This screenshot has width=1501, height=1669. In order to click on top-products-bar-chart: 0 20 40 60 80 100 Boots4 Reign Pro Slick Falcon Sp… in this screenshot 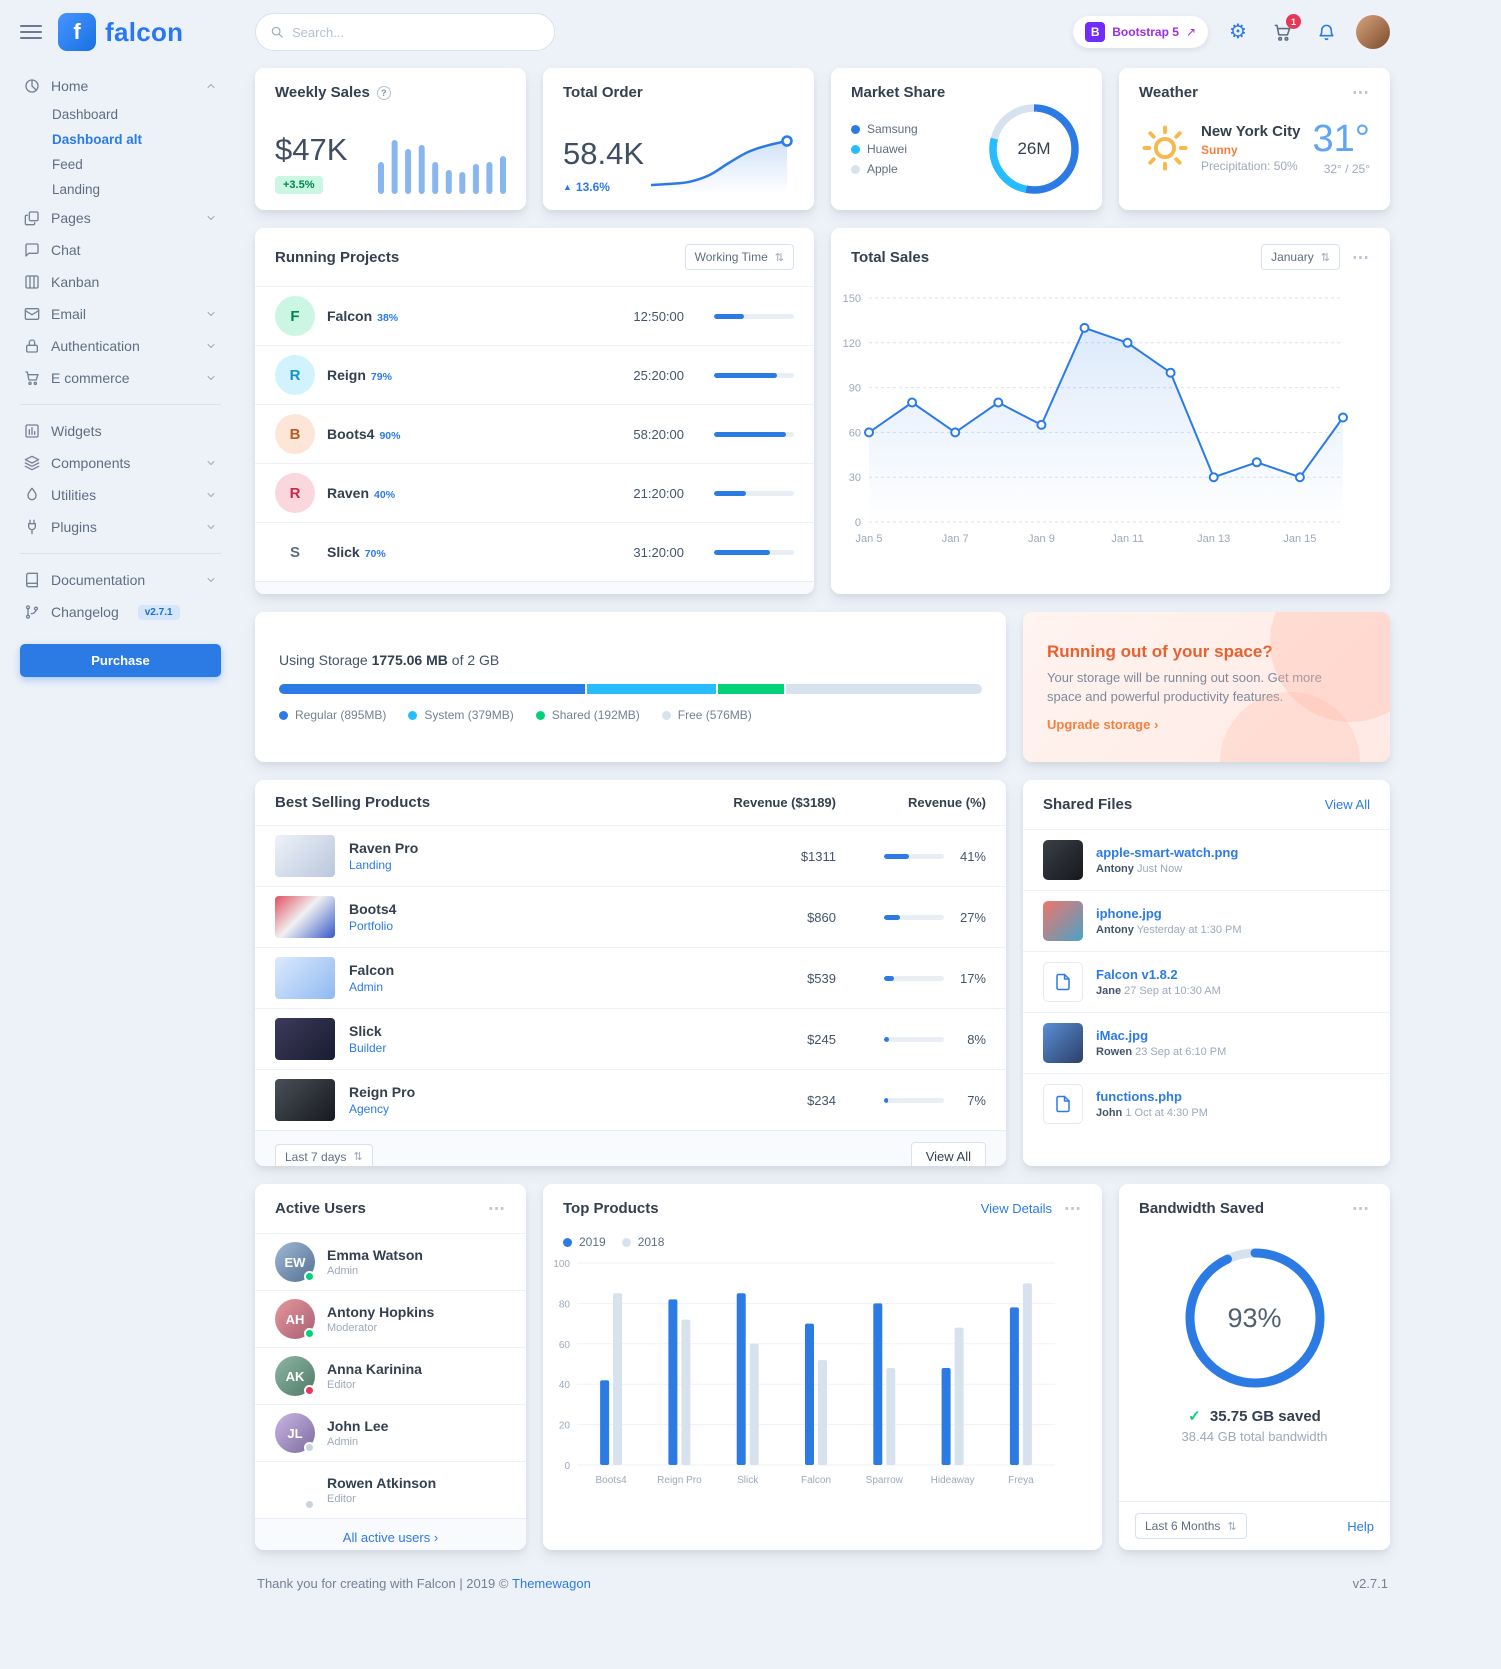, I will do `click(822, 1375)`.